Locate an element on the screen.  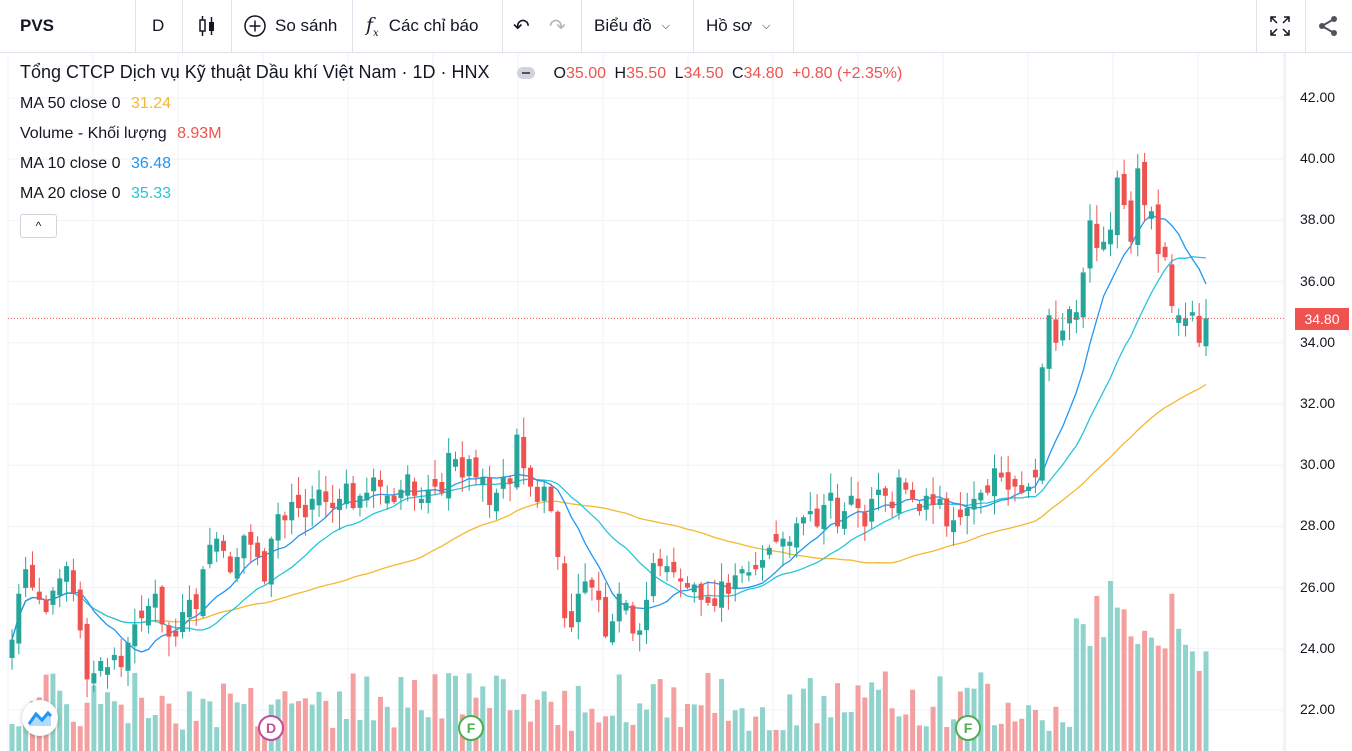
ma10-label: MA 10 close 0 is located at coordinates (70, 163).